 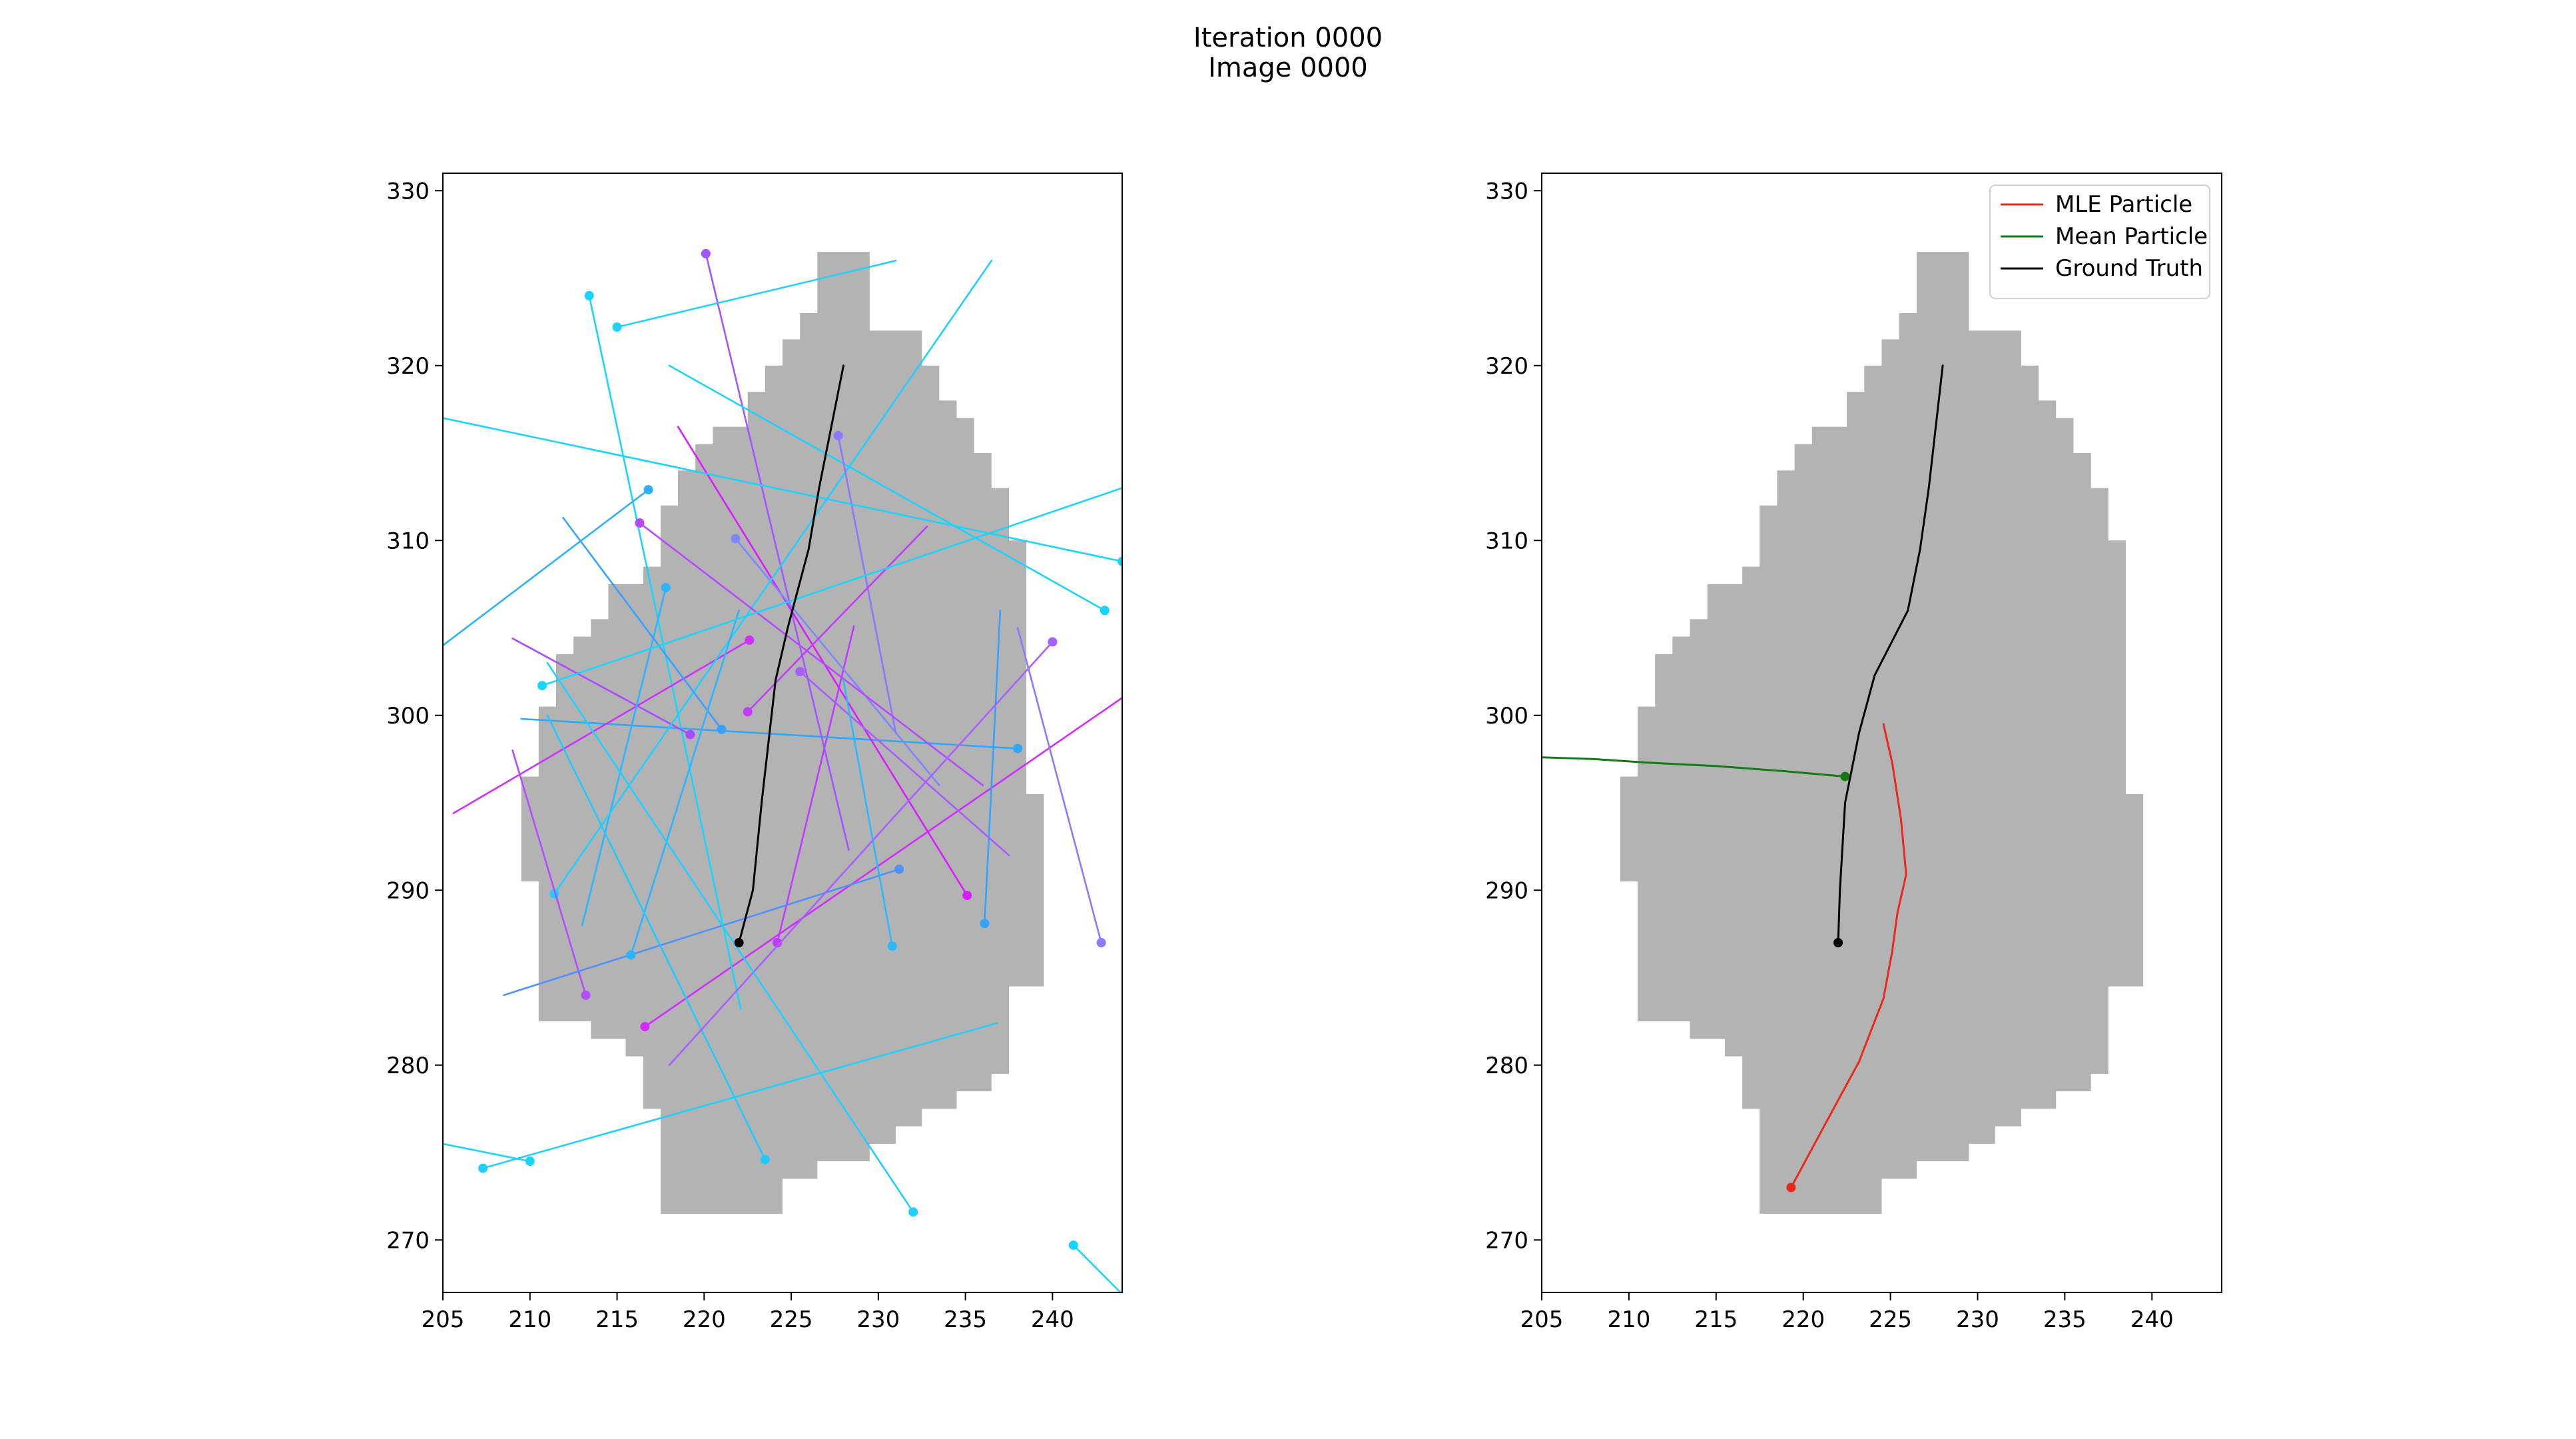 What do you see at coordinates (2131, 237) in the screenshot?
I see `legend-entry: Mean Particle` at bounding box center [2131, 237].